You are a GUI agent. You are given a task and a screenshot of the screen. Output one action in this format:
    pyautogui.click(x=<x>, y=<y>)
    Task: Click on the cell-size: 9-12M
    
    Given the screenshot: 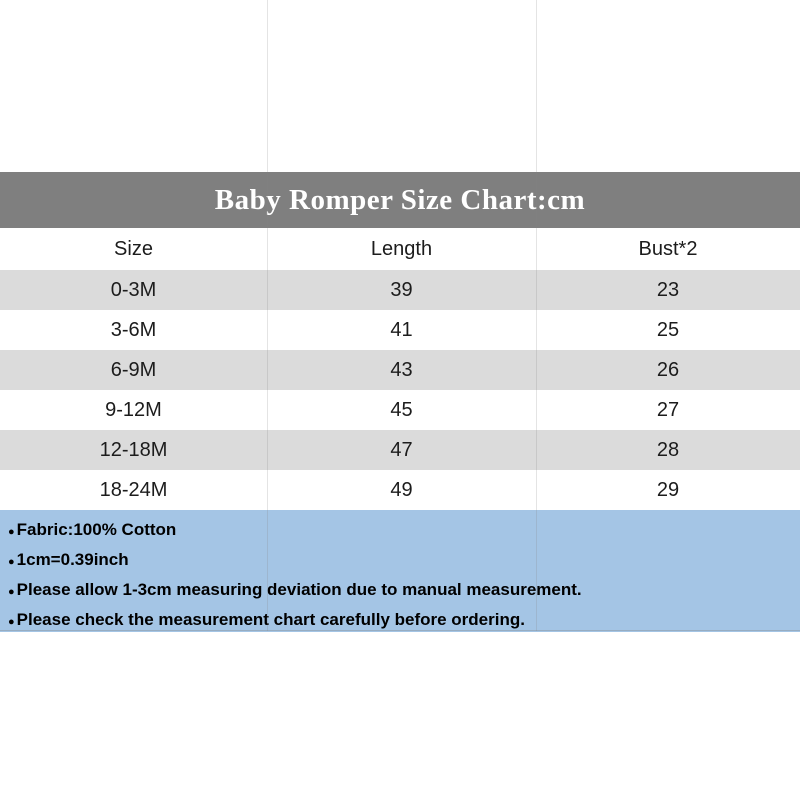 What is the action you would take?
    pyautogui.click(x=133, y=409)
    